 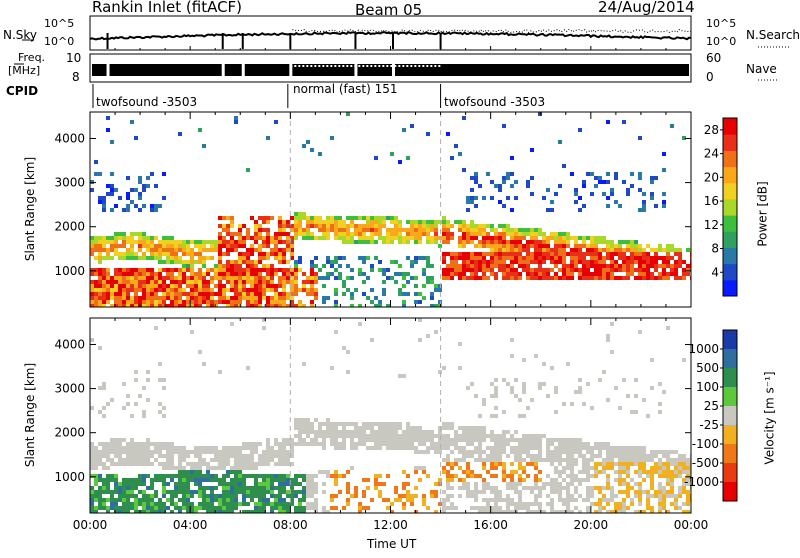 I want to click on velocity-colorbar-label: 100, so click(x=707, y=387).